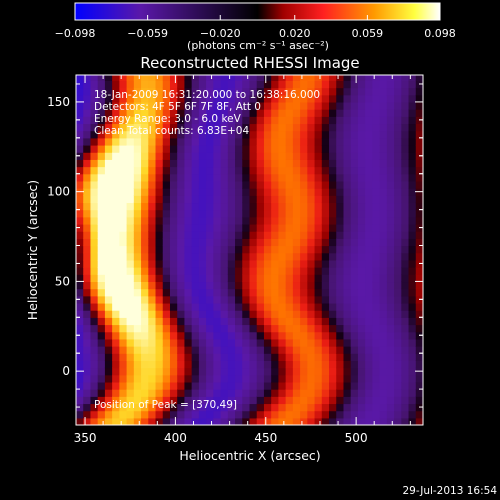 The image size is (500, 500). I want to click on colorbar, so click(257, 11).